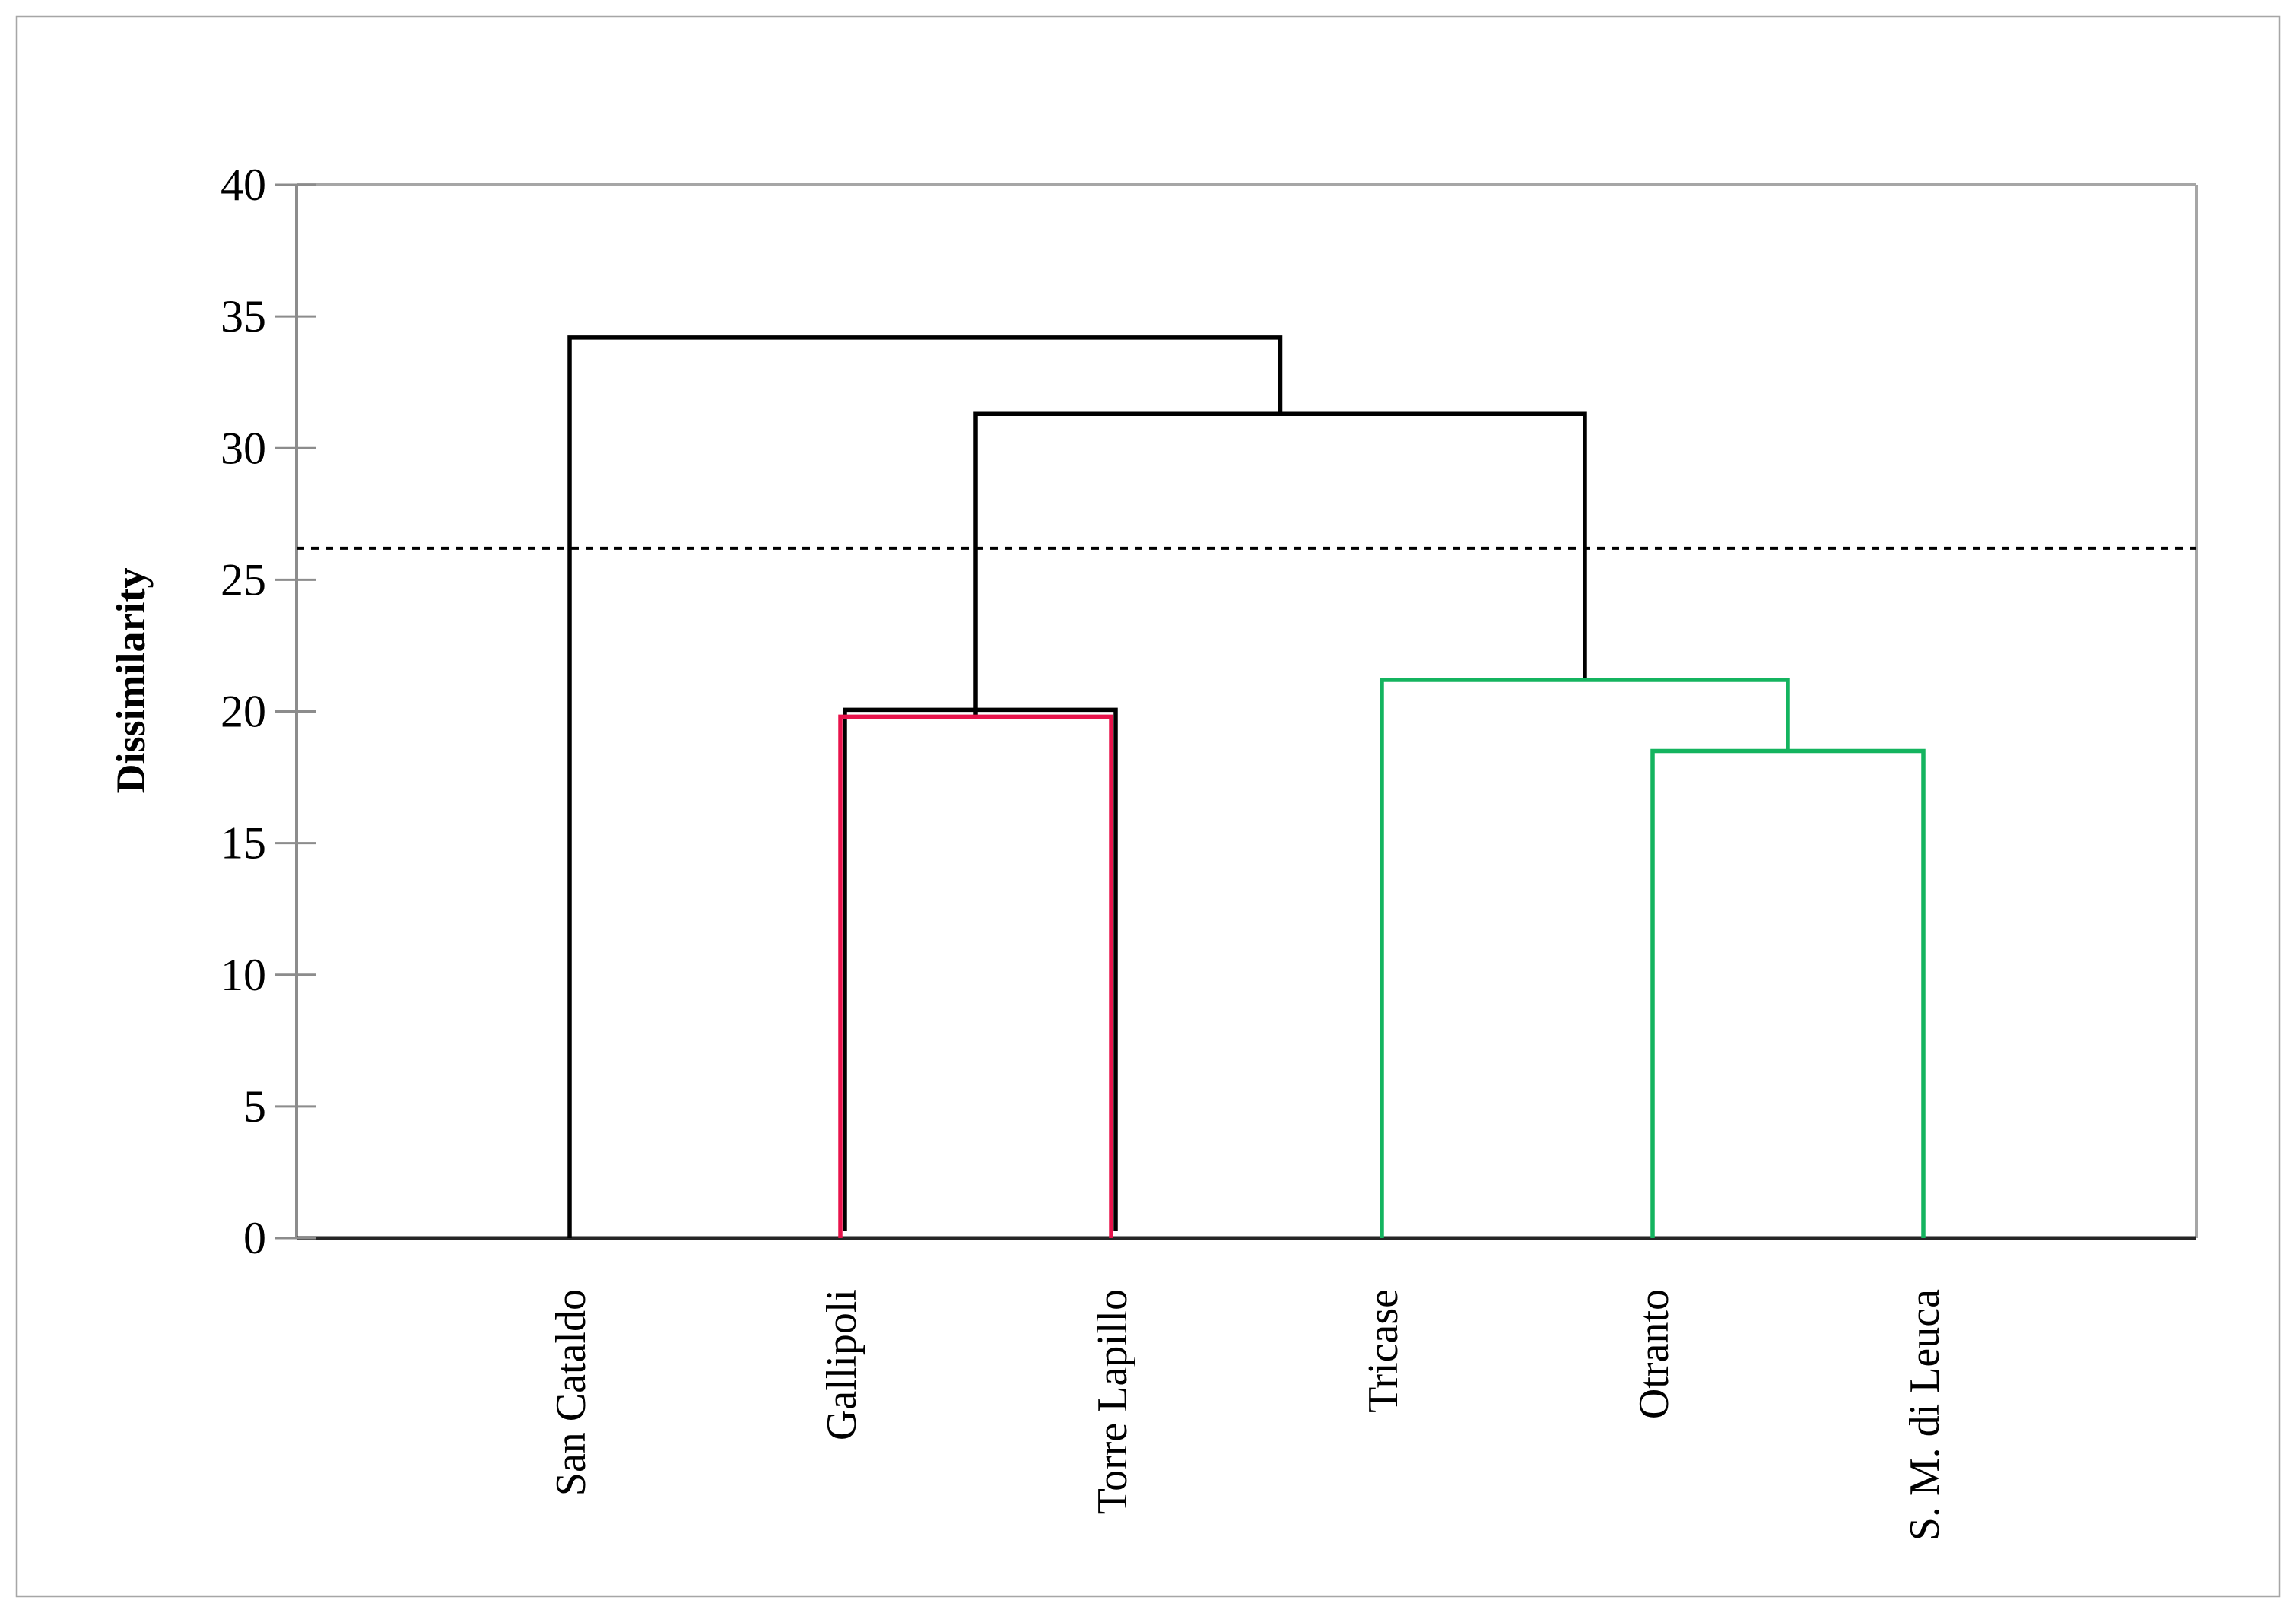 The width and height of the screenshot is (2296, 1613). What do you see at coordinates (1655, 1354) in the screenshot?
I see `leaf-label: Otranto` at bounding box center [1655, 1354].